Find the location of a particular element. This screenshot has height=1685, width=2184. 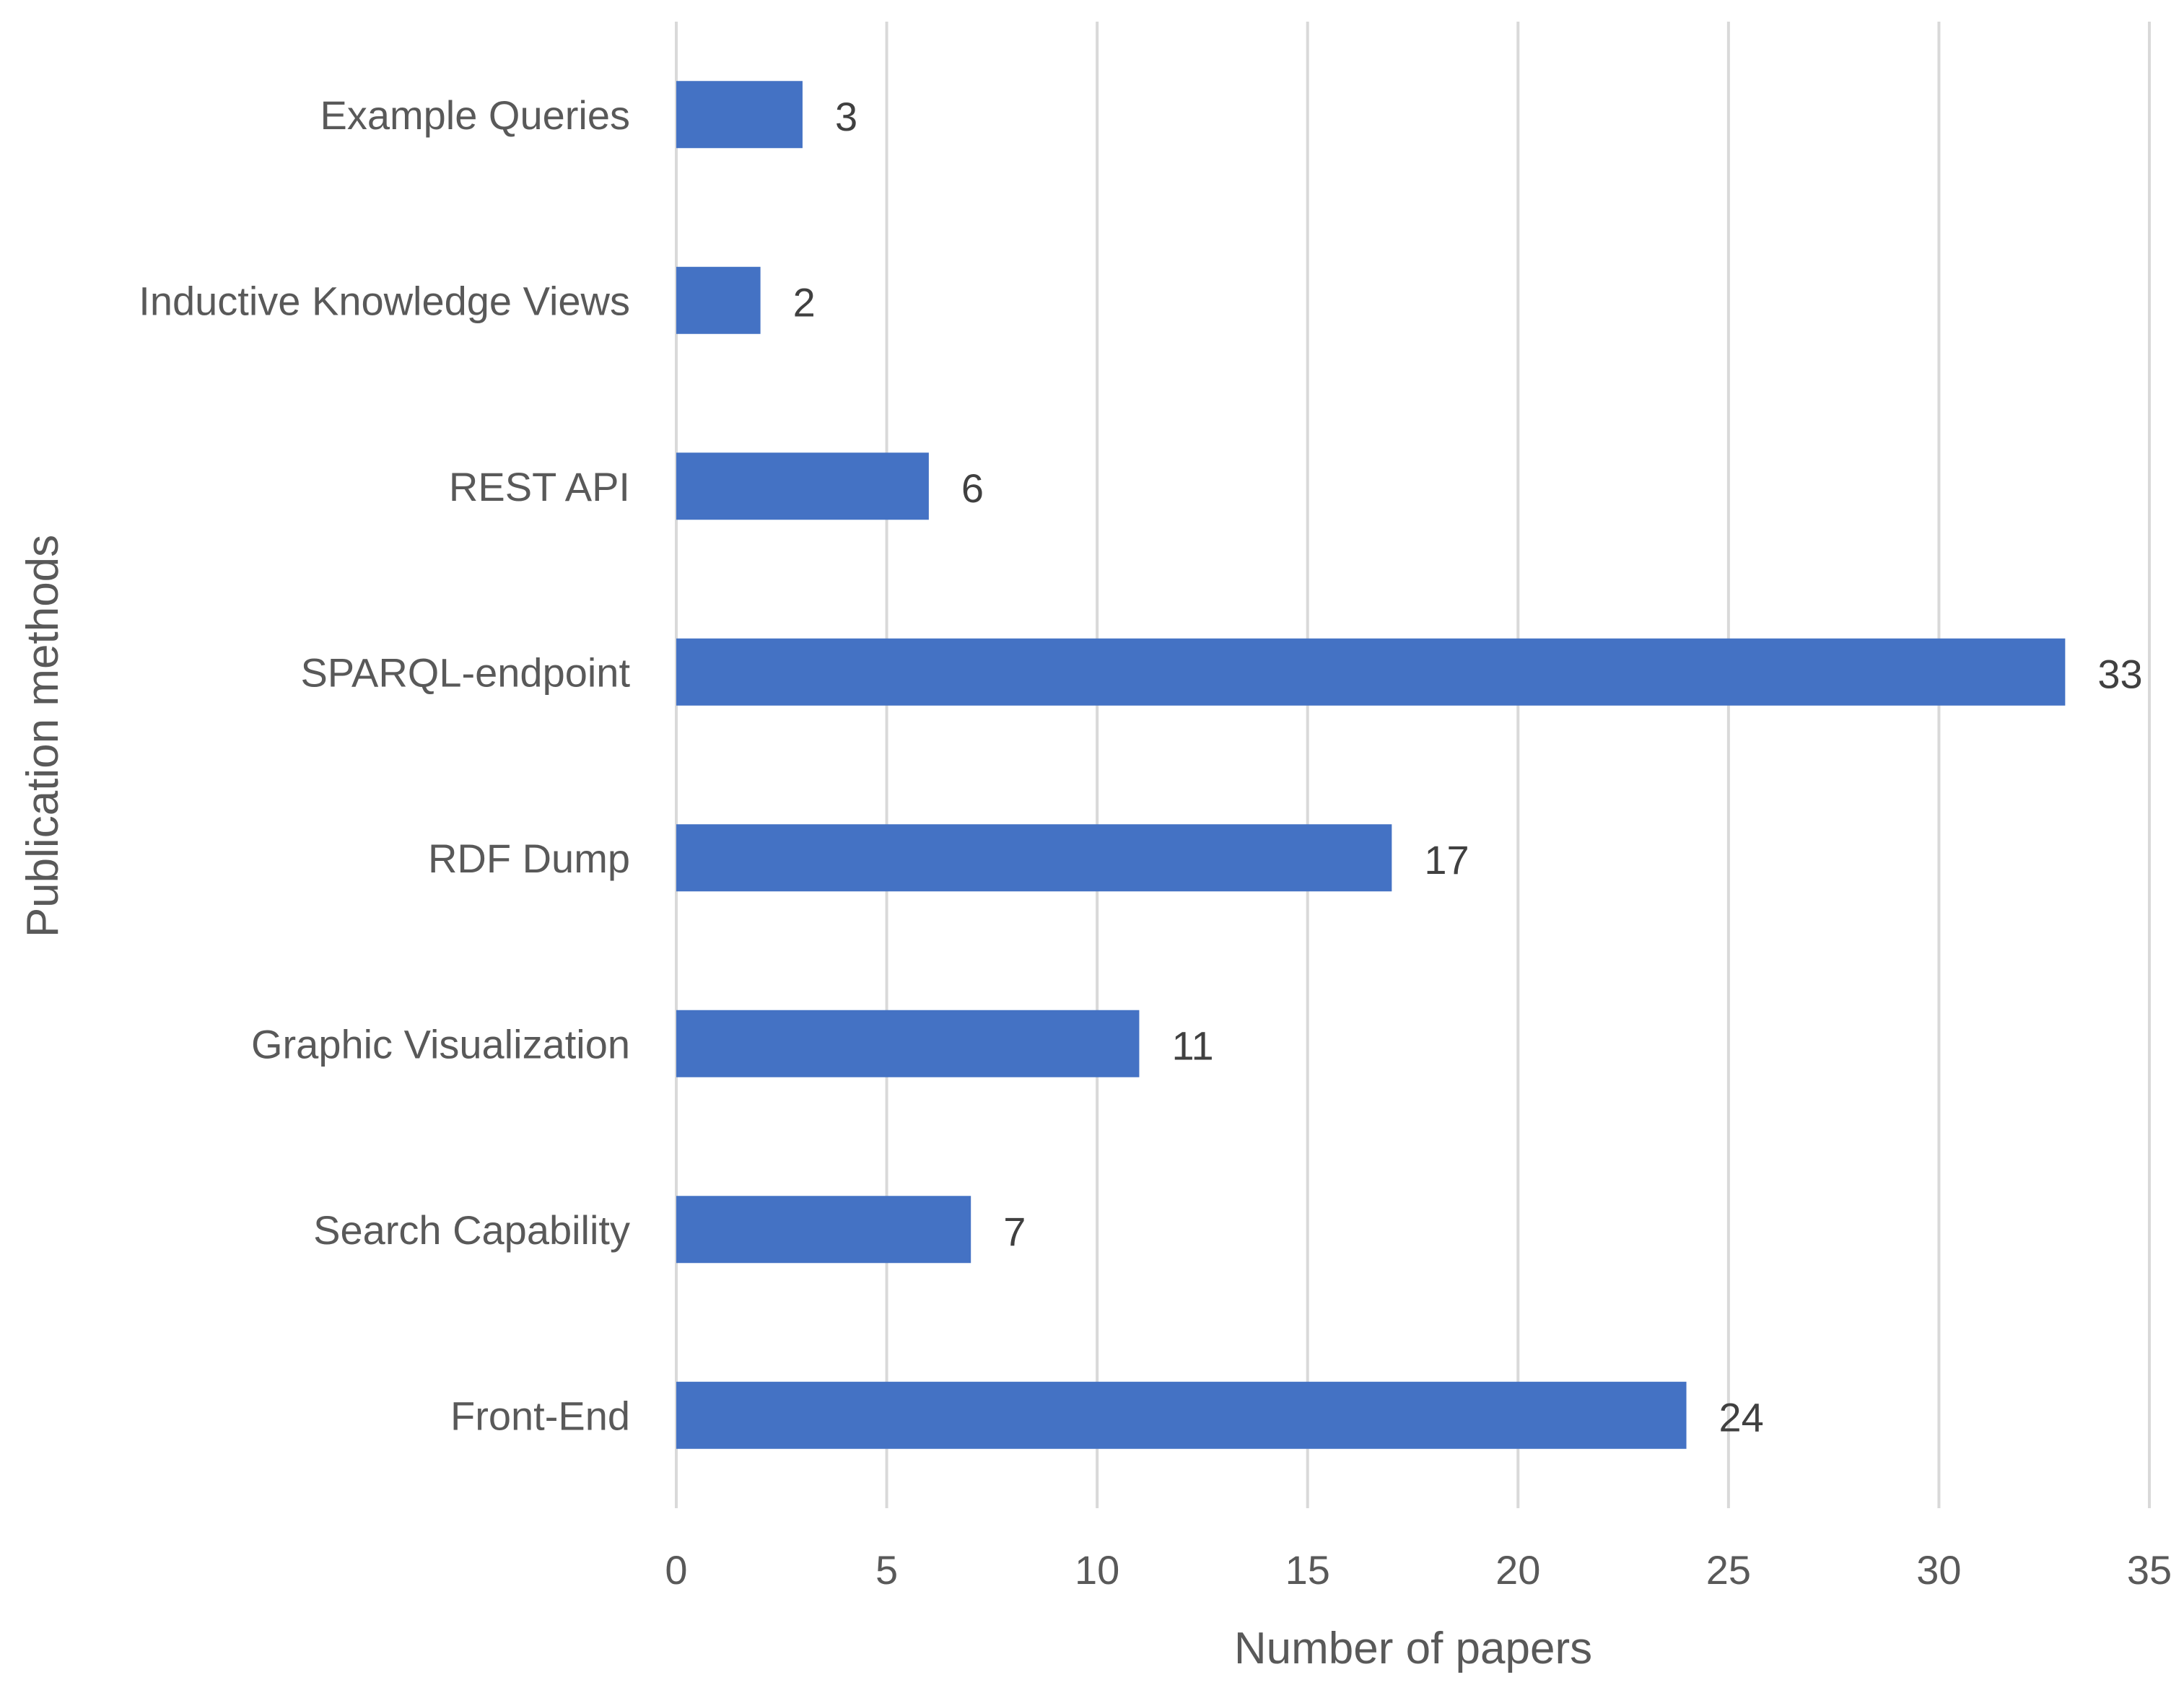

data-label: 11 is located at coordinates (1192, 1045).